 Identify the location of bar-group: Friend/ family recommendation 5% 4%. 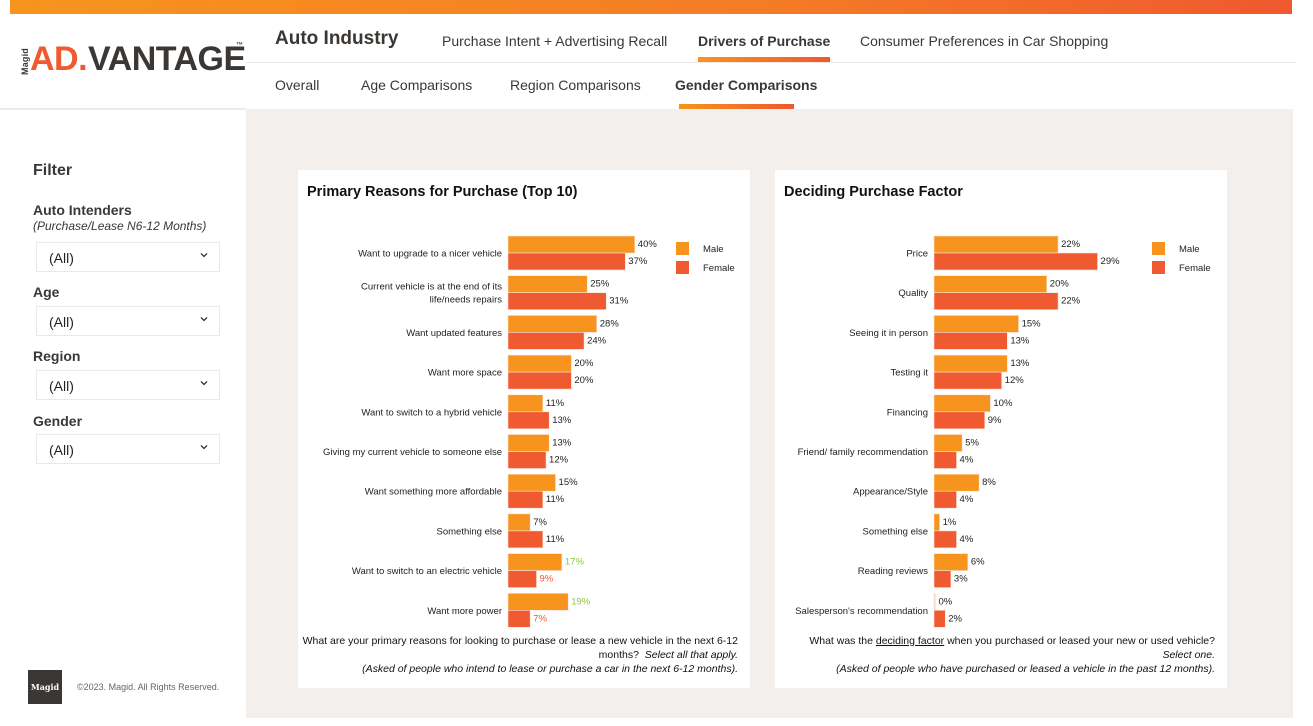
(888, 451).